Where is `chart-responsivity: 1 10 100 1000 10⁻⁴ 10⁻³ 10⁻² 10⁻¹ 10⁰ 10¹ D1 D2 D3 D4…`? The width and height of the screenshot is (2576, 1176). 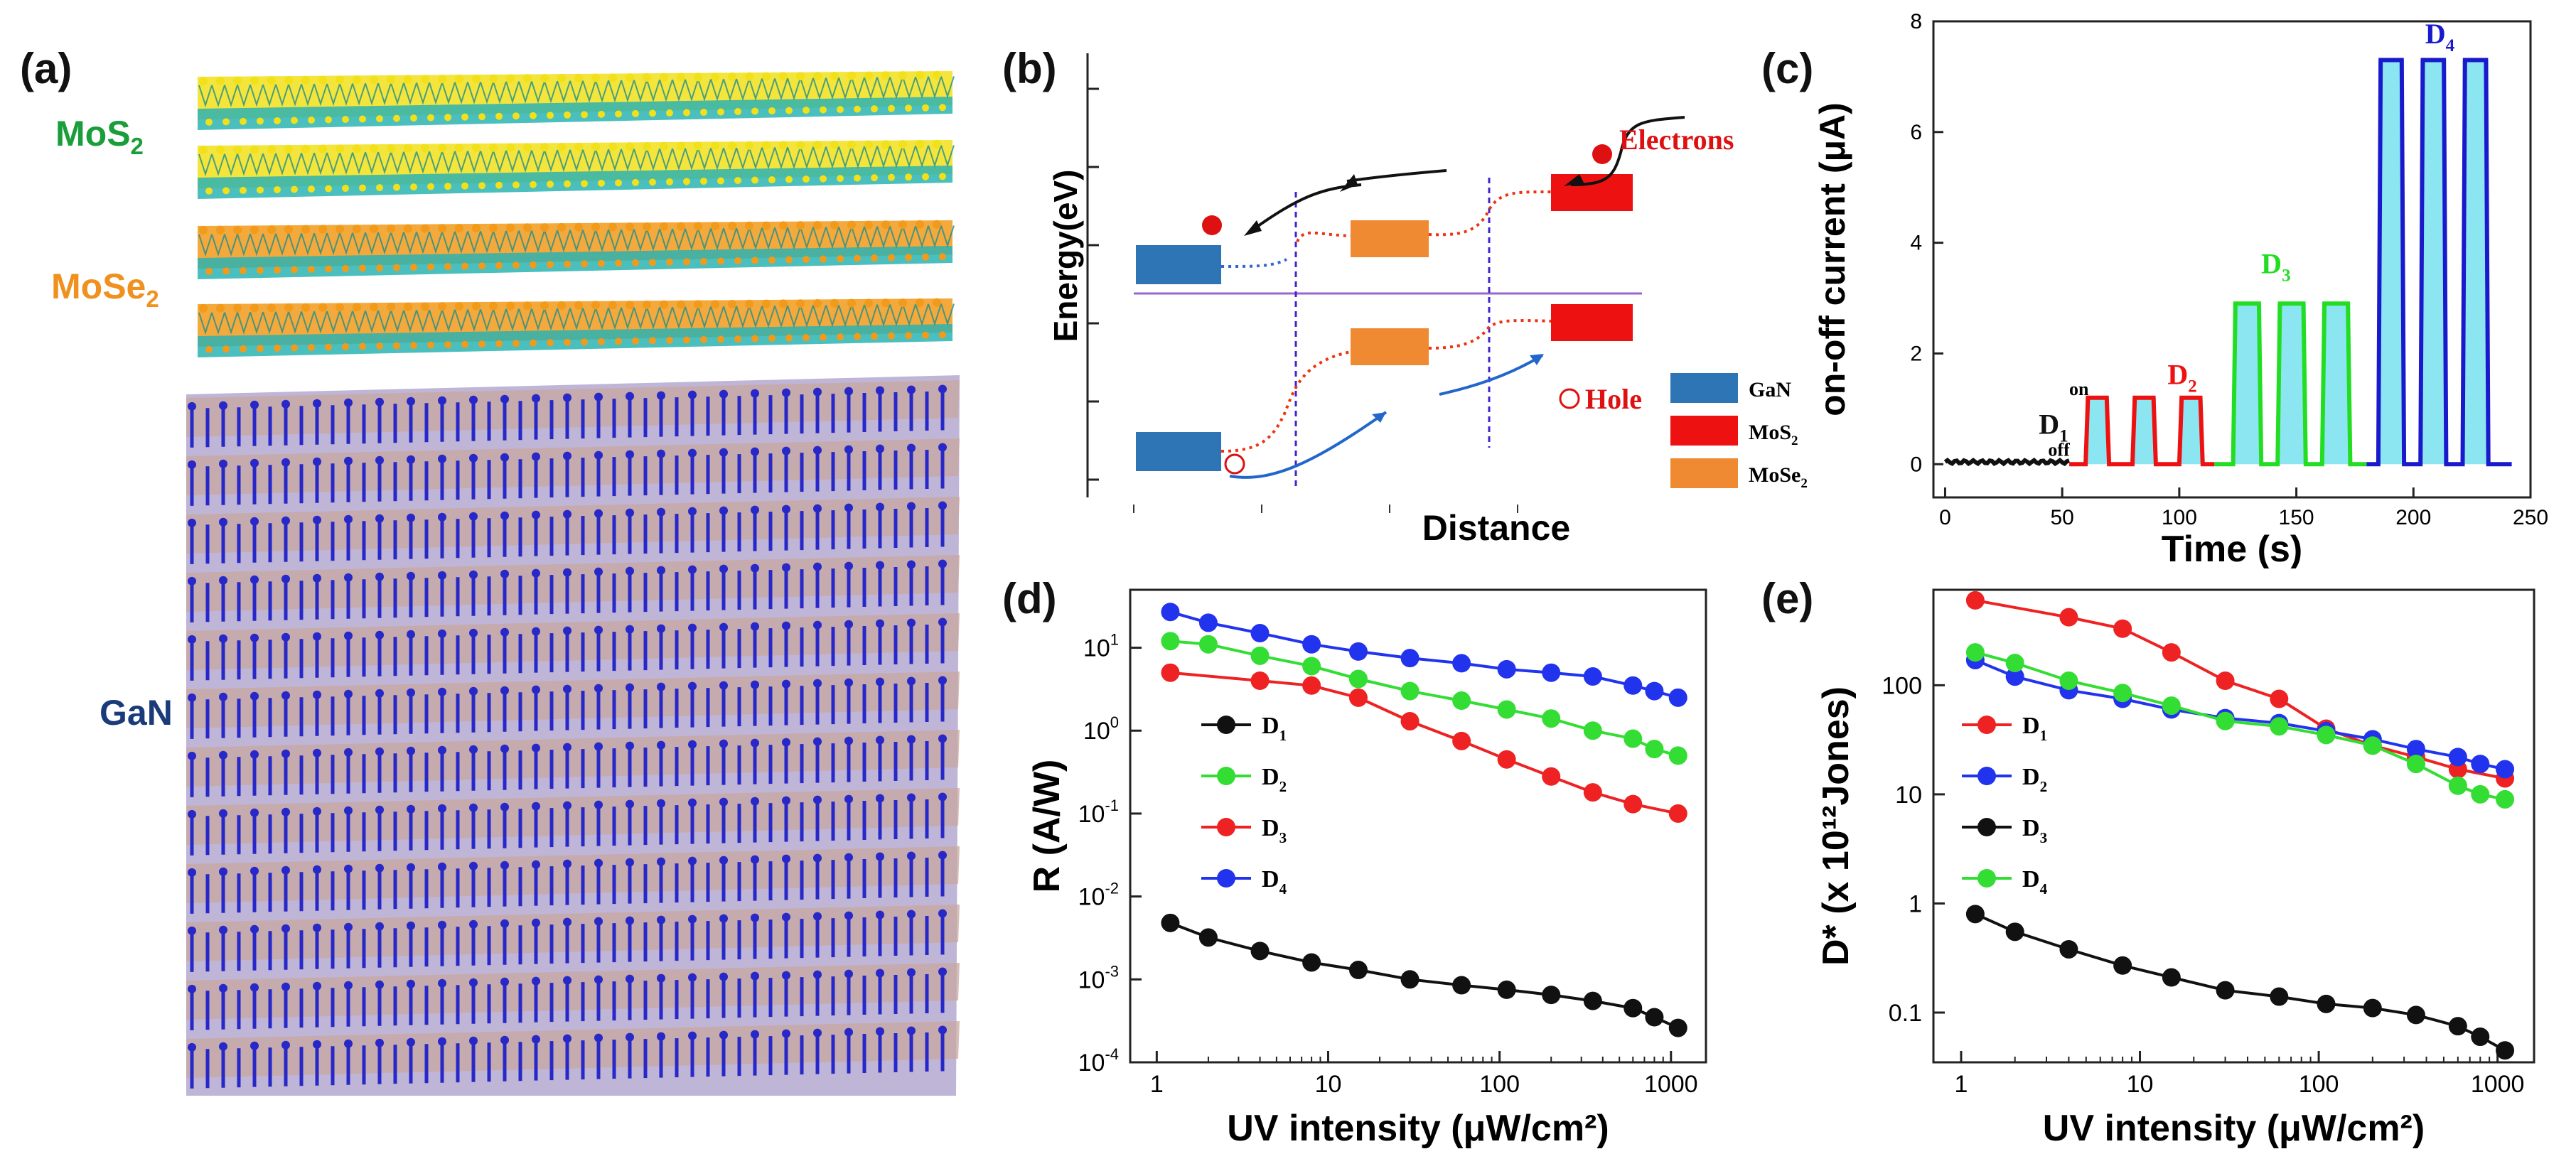
chart-responsivity: 1 10 100 1000 10⁻⁴ 10⁻³ 10⁻² 10⁻¹ 10⁰ 10¹ D1 D2 D3 D4… is located at coordinates (1366, 868).